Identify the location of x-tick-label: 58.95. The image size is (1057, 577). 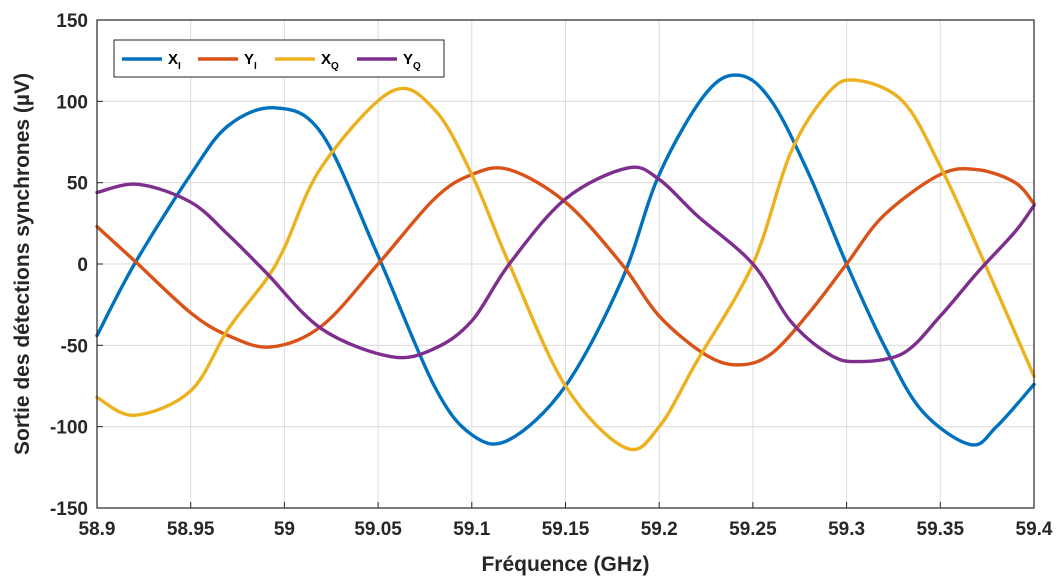
(191, 529).